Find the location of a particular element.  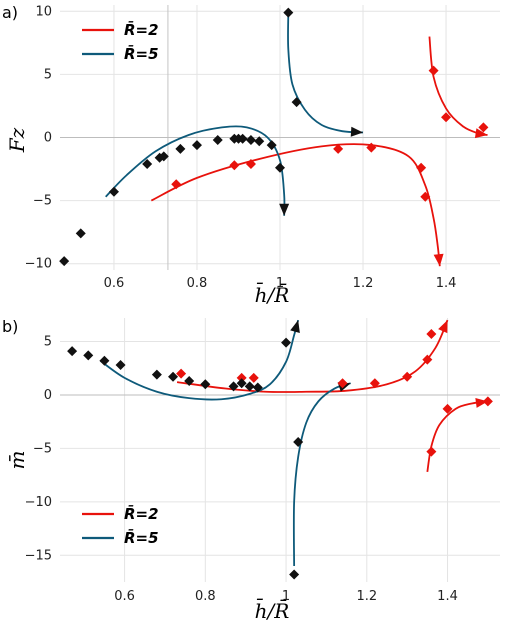

panel-label: a) is located at coordinates (10, 12).